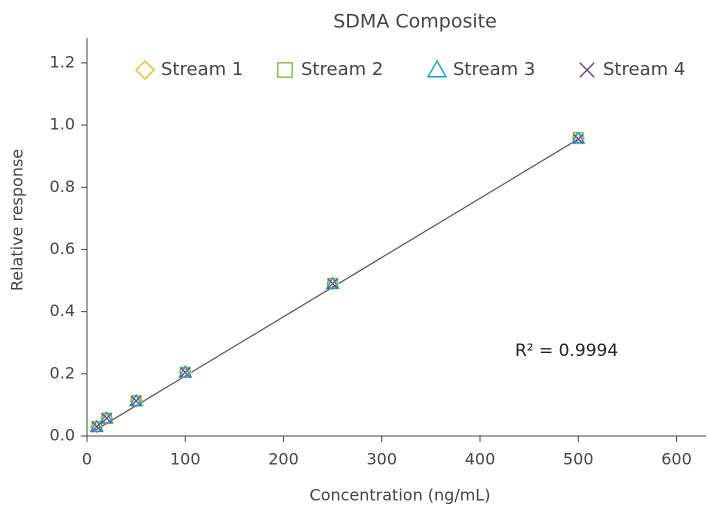  What do you see at coordinates (644, 69) in the screenshot?
I see `legend-label: Stream 4` at bounding box center [644, 69].